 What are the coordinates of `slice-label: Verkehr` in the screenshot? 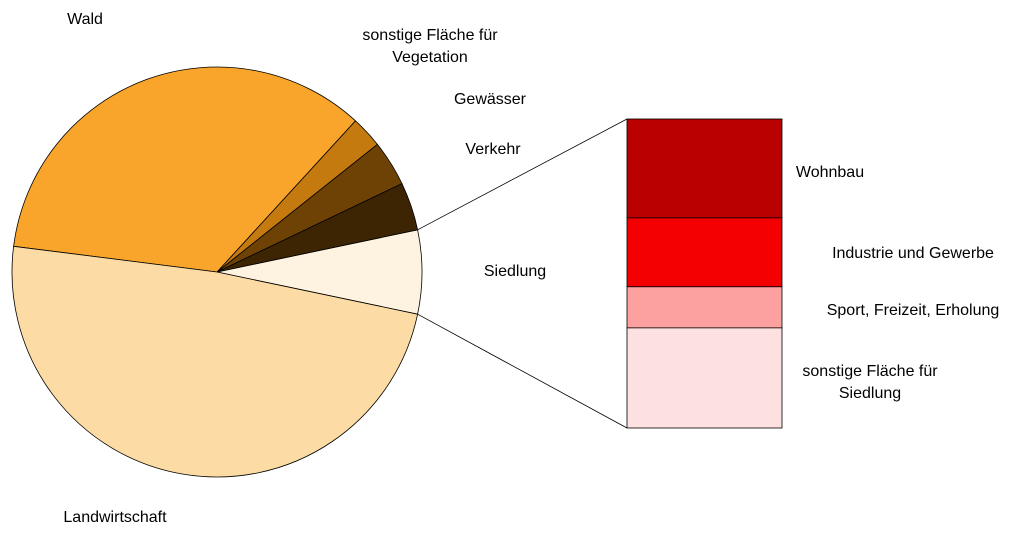 It's located at (493, 149).